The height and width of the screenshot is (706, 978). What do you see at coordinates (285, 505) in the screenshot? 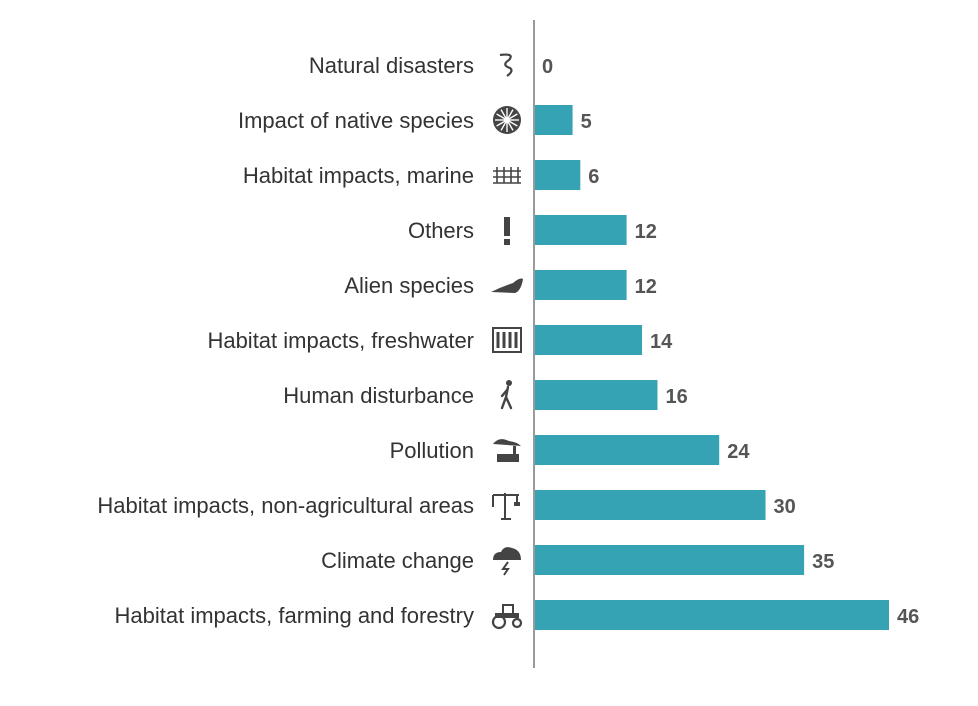
I see `category-label: Habitat impacts, non-agricultural areas` at bounding box center [285, 505].